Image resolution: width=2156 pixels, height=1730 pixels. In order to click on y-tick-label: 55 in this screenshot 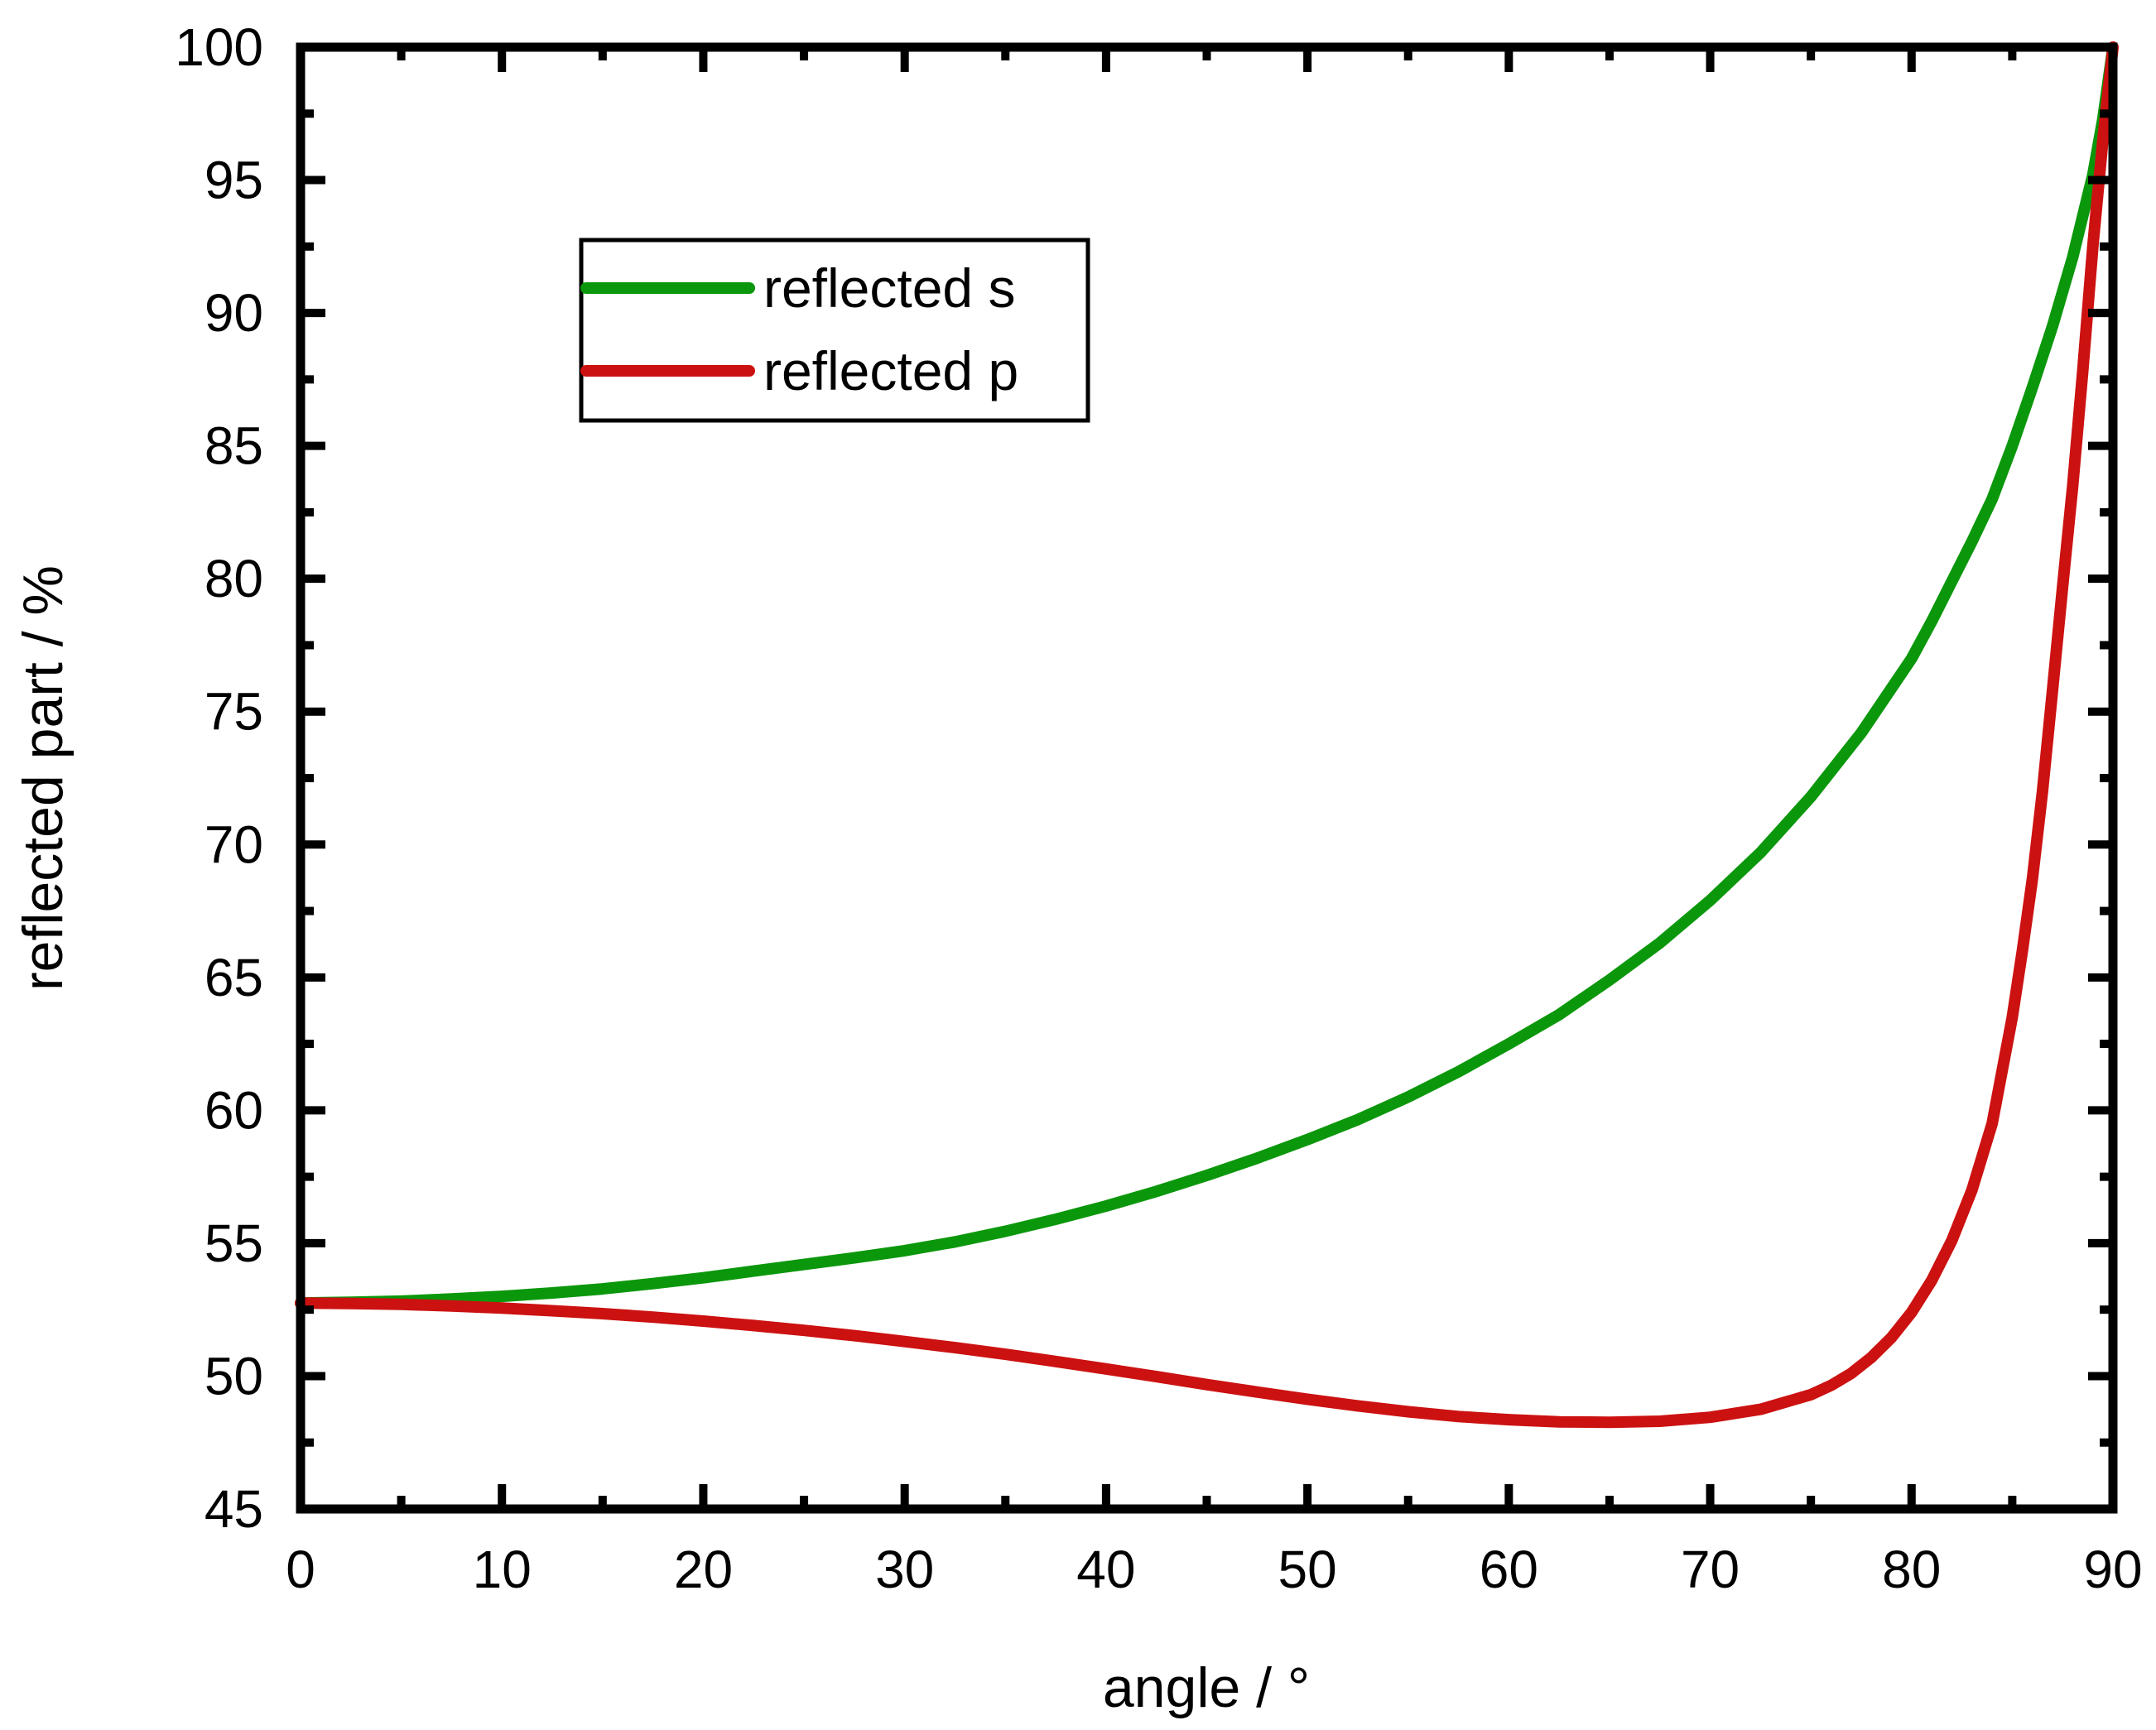, I will do `click(234, 1243)`.